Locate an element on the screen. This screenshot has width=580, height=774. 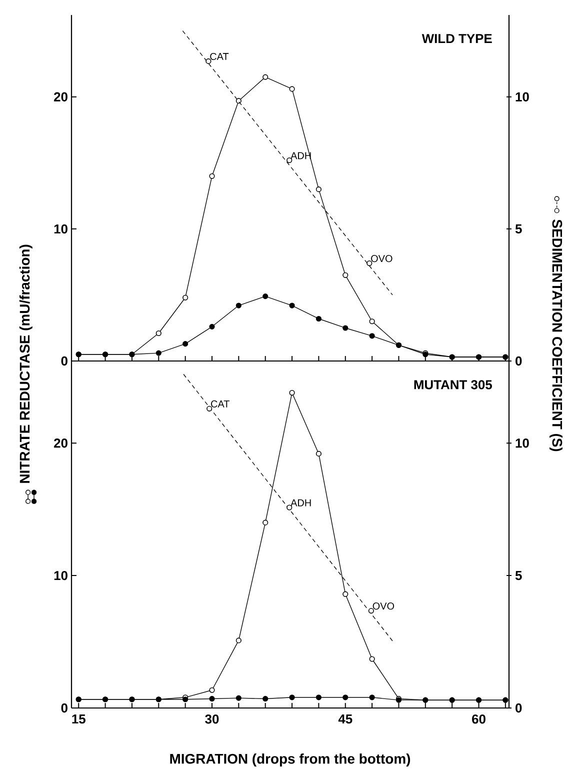
y2-axis-title: SEDIMENTATION COEFFICIENT (S) is located at coordinates (556, 336).